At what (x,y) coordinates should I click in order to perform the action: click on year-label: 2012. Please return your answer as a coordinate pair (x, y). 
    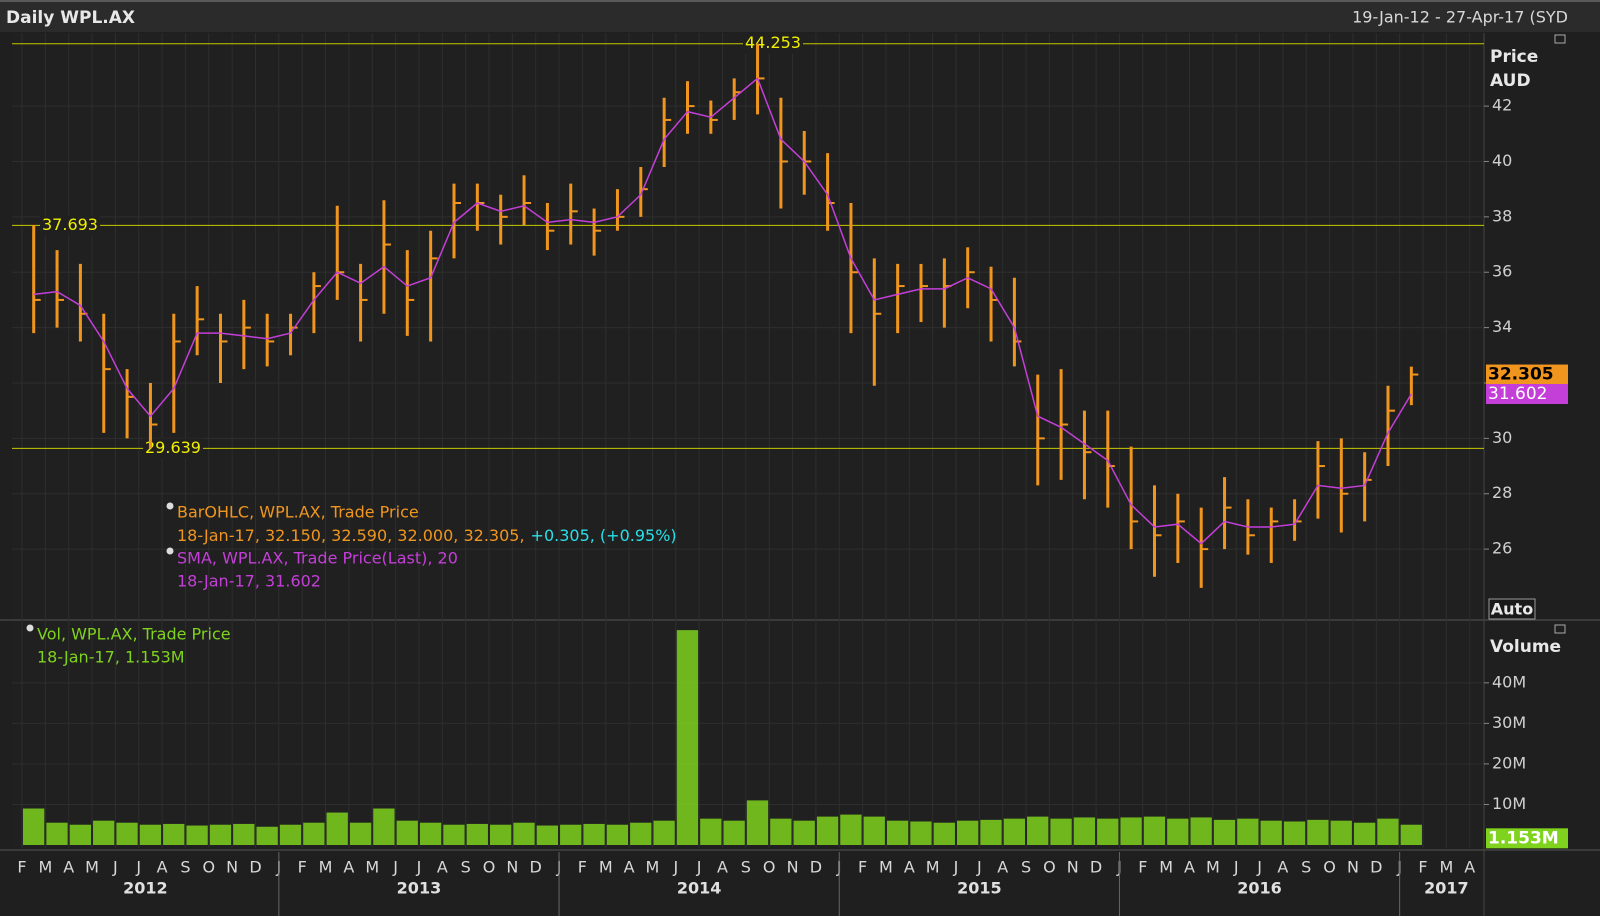
    Looking at the image, I should click on (145, 888).